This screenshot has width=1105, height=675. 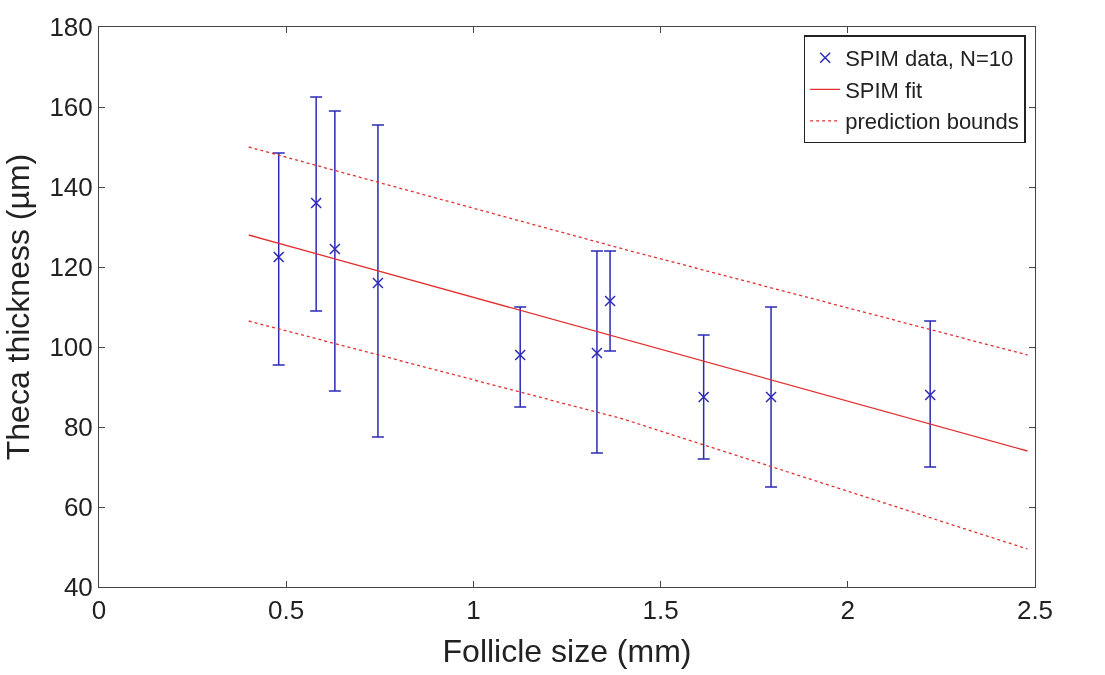 What do you see at coordinates (71, 347) in the screenshot?
I see `y-tick-label: 100` at bounding box center [71, 347].